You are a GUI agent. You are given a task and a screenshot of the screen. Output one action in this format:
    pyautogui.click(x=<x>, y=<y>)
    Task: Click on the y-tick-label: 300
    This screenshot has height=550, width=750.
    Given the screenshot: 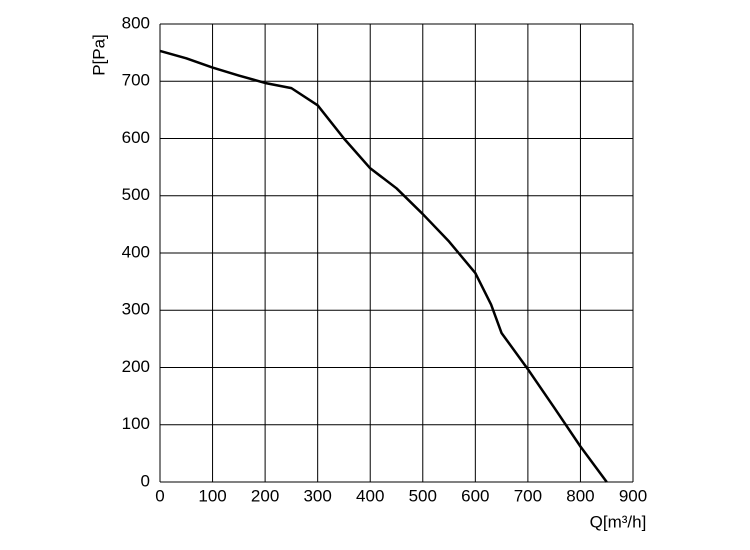 What is the action you would take?
    pyautogui.click(x=136, y=309)
    